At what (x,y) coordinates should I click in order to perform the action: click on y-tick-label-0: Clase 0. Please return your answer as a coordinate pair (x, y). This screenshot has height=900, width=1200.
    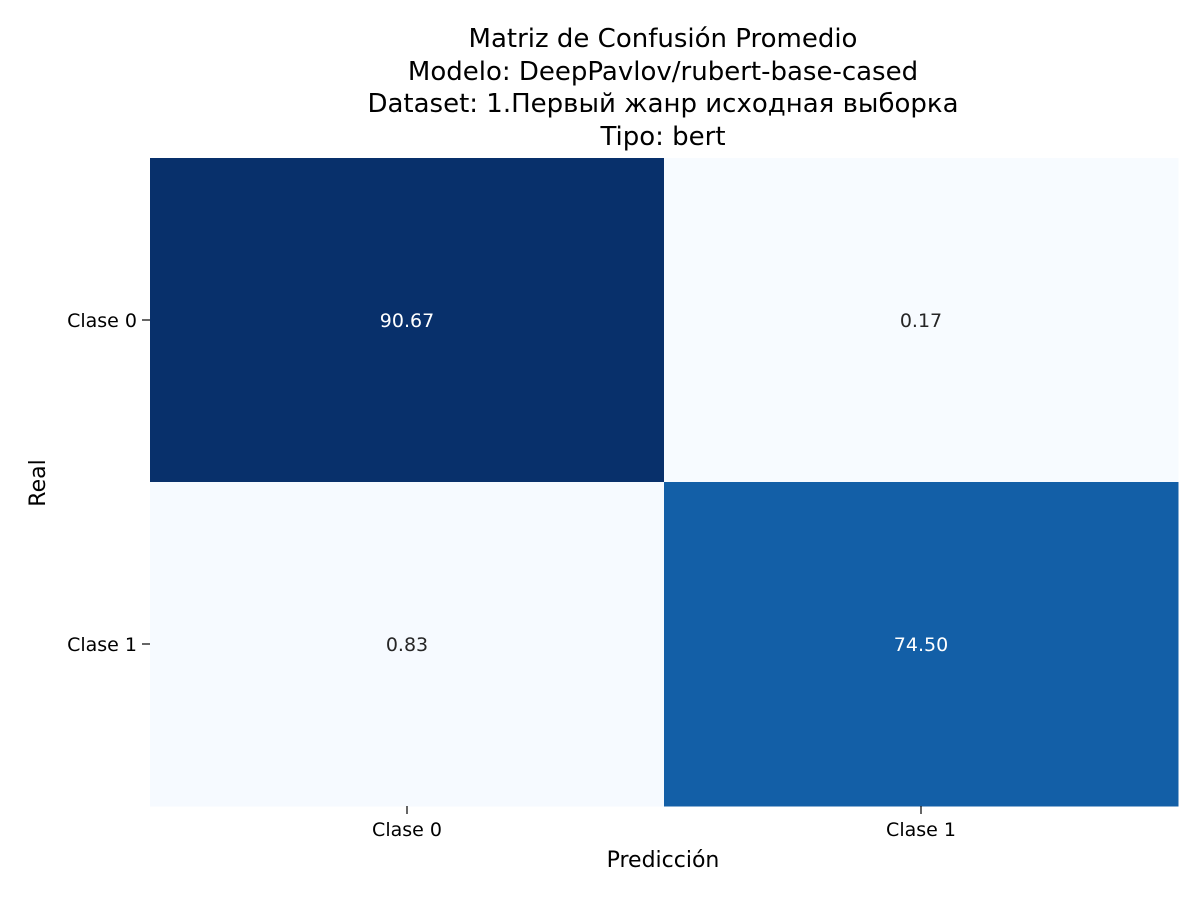
    Looking at the image, I should click on (102, 321).